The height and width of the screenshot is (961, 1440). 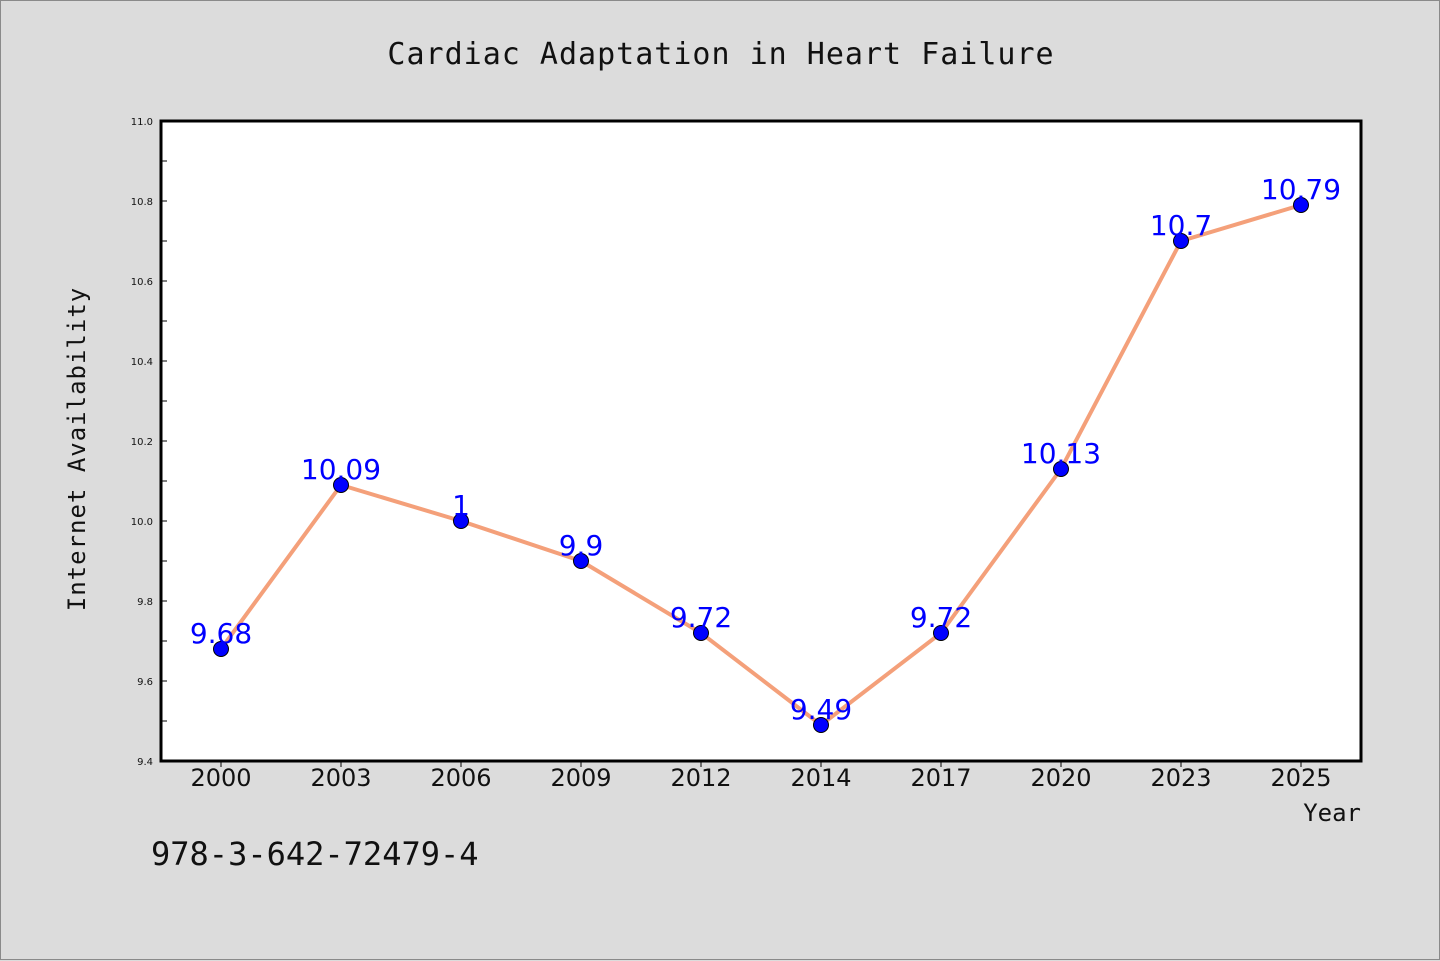 What do you see at coordinates (145, 602) in the screenshot?
I see `y-tick-label: 9.8` at bounding box center [145, 602].